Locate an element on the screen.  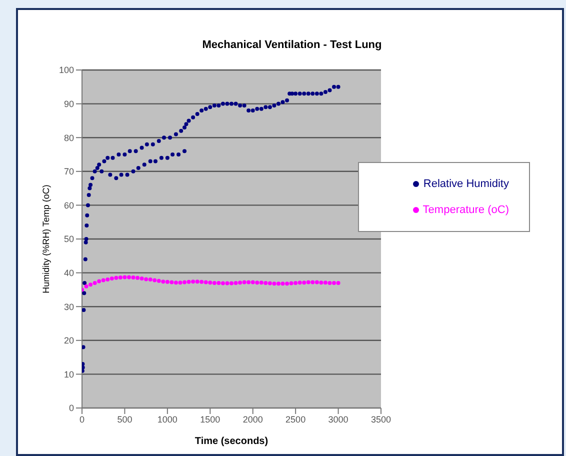
y-tick-label: 30 is located at coordinates (69, 307).